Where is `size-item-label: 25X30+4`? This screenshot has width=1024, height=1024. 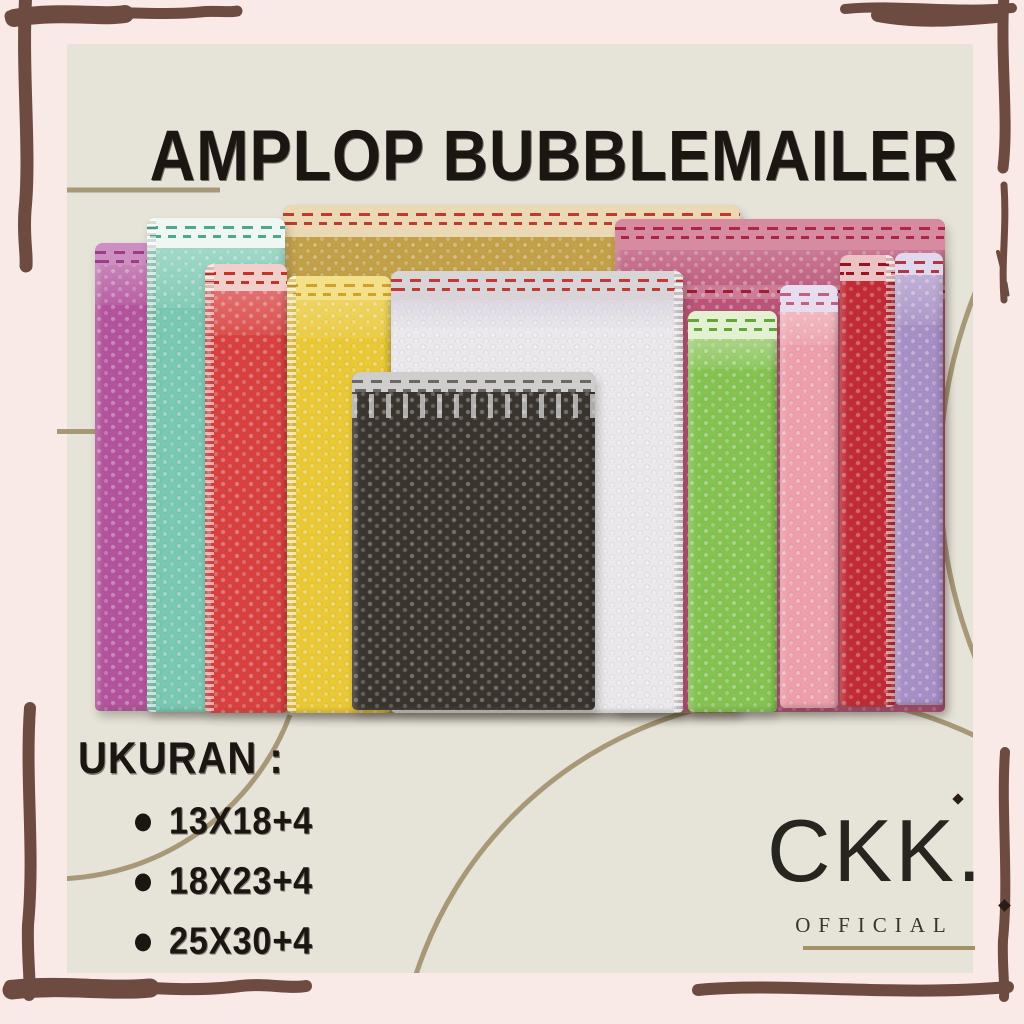 size-item-label: 25X30+4 is located at coordinates (241, 941).